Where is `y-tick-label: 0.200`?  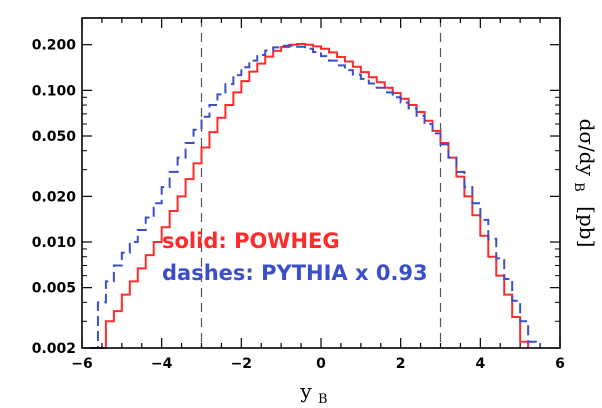
y-tick-label: 0.200 is located at coordinates (54, 46).